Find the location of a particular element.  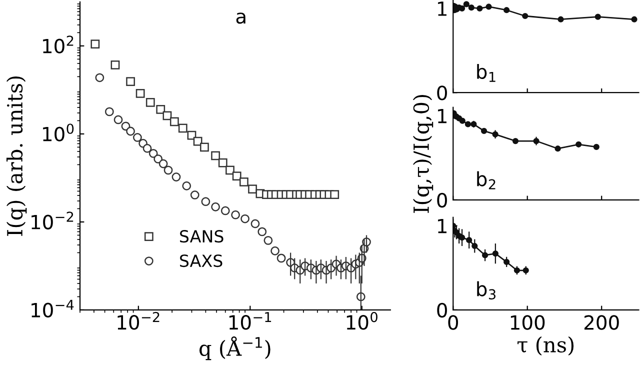

x-tick-label: 10$^{−2}$ is located at coordinates (139, 321).